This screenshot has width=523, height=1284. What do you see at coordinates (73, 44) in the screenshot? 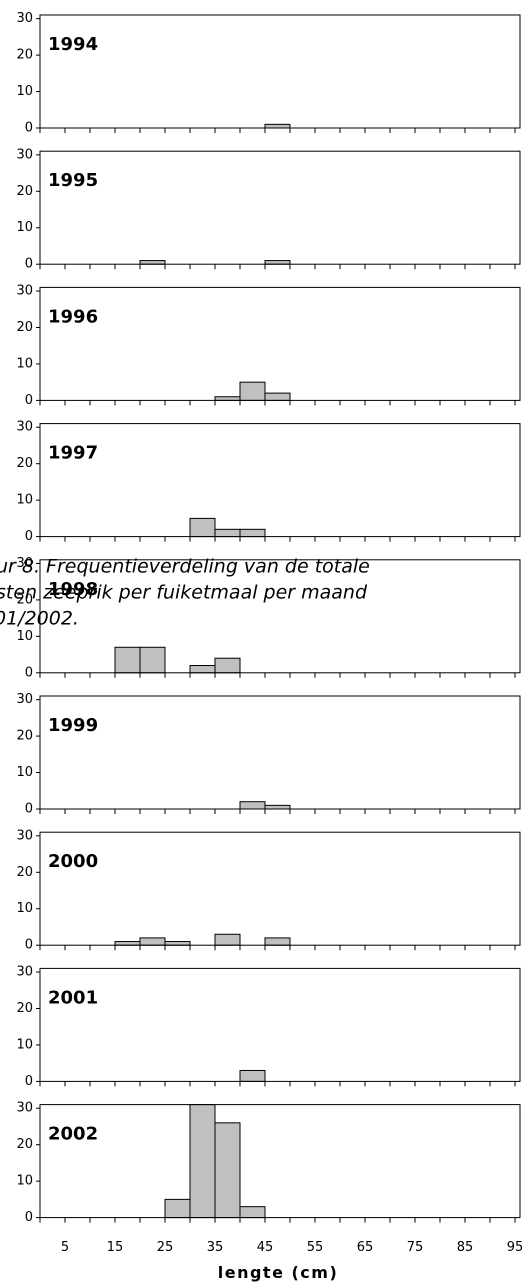
I see `panel-title: 1994` at bounding box center [73, 44].